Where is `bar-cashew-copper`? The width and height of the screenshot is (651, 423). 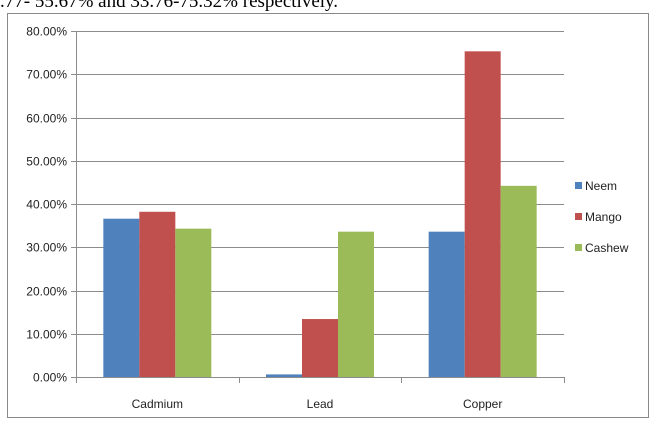
bar-cashew-copper is located at coordinates (518, 281).